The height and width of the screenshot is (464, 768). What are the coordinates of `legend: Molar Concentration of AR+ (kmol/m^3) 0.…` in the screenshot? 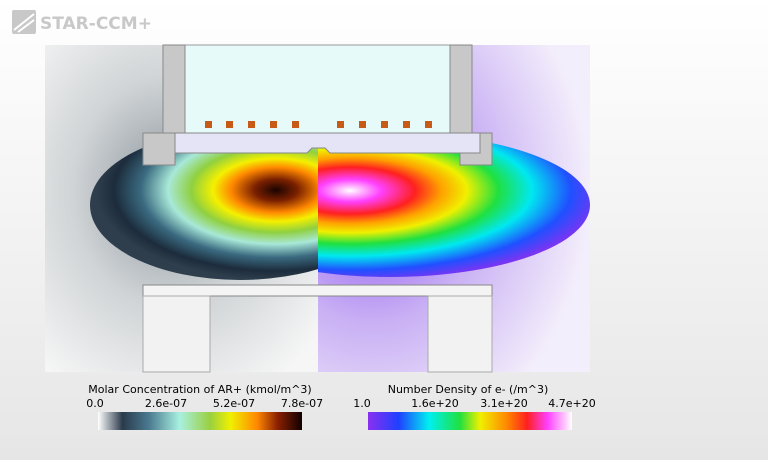 It's located at (204, 406).